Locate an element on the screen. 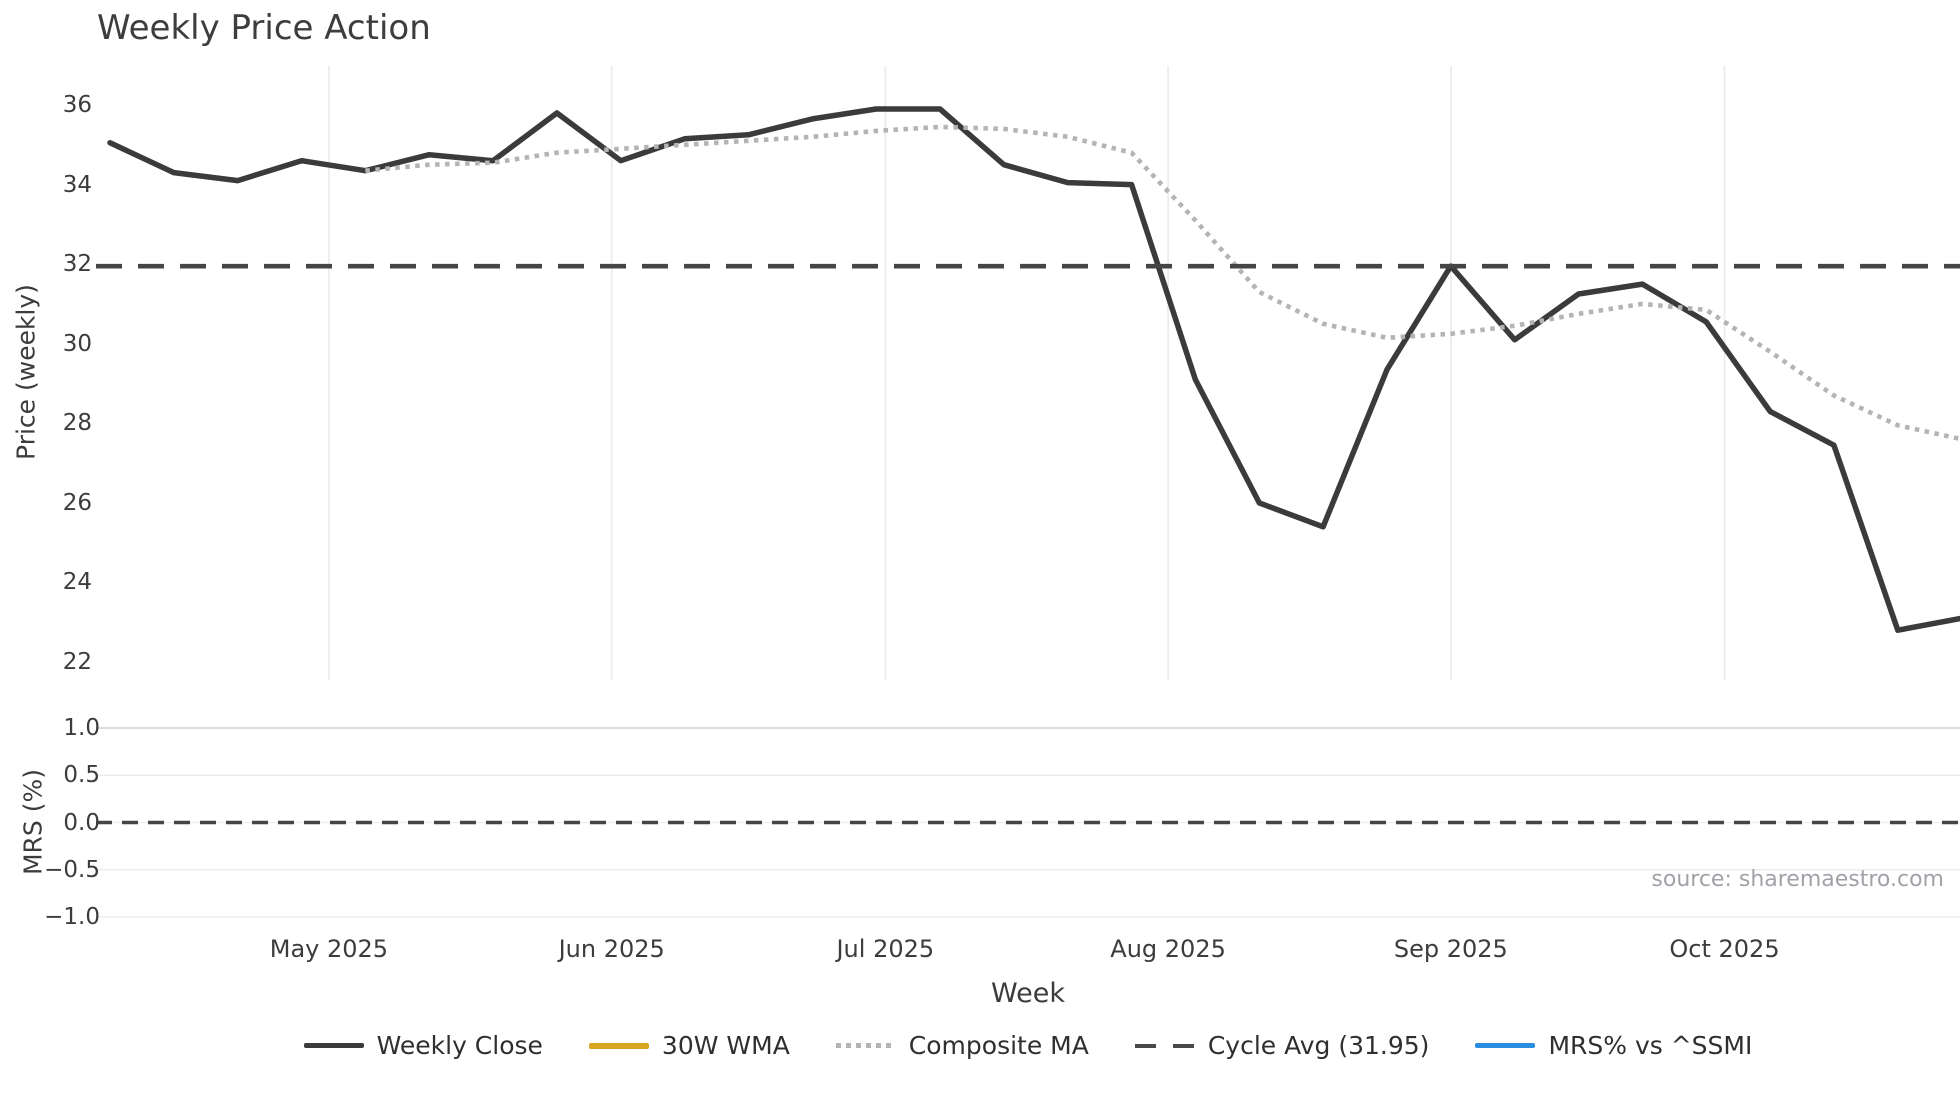  mrs-tick-label: 0.5 is located at coordinates (81, 775).